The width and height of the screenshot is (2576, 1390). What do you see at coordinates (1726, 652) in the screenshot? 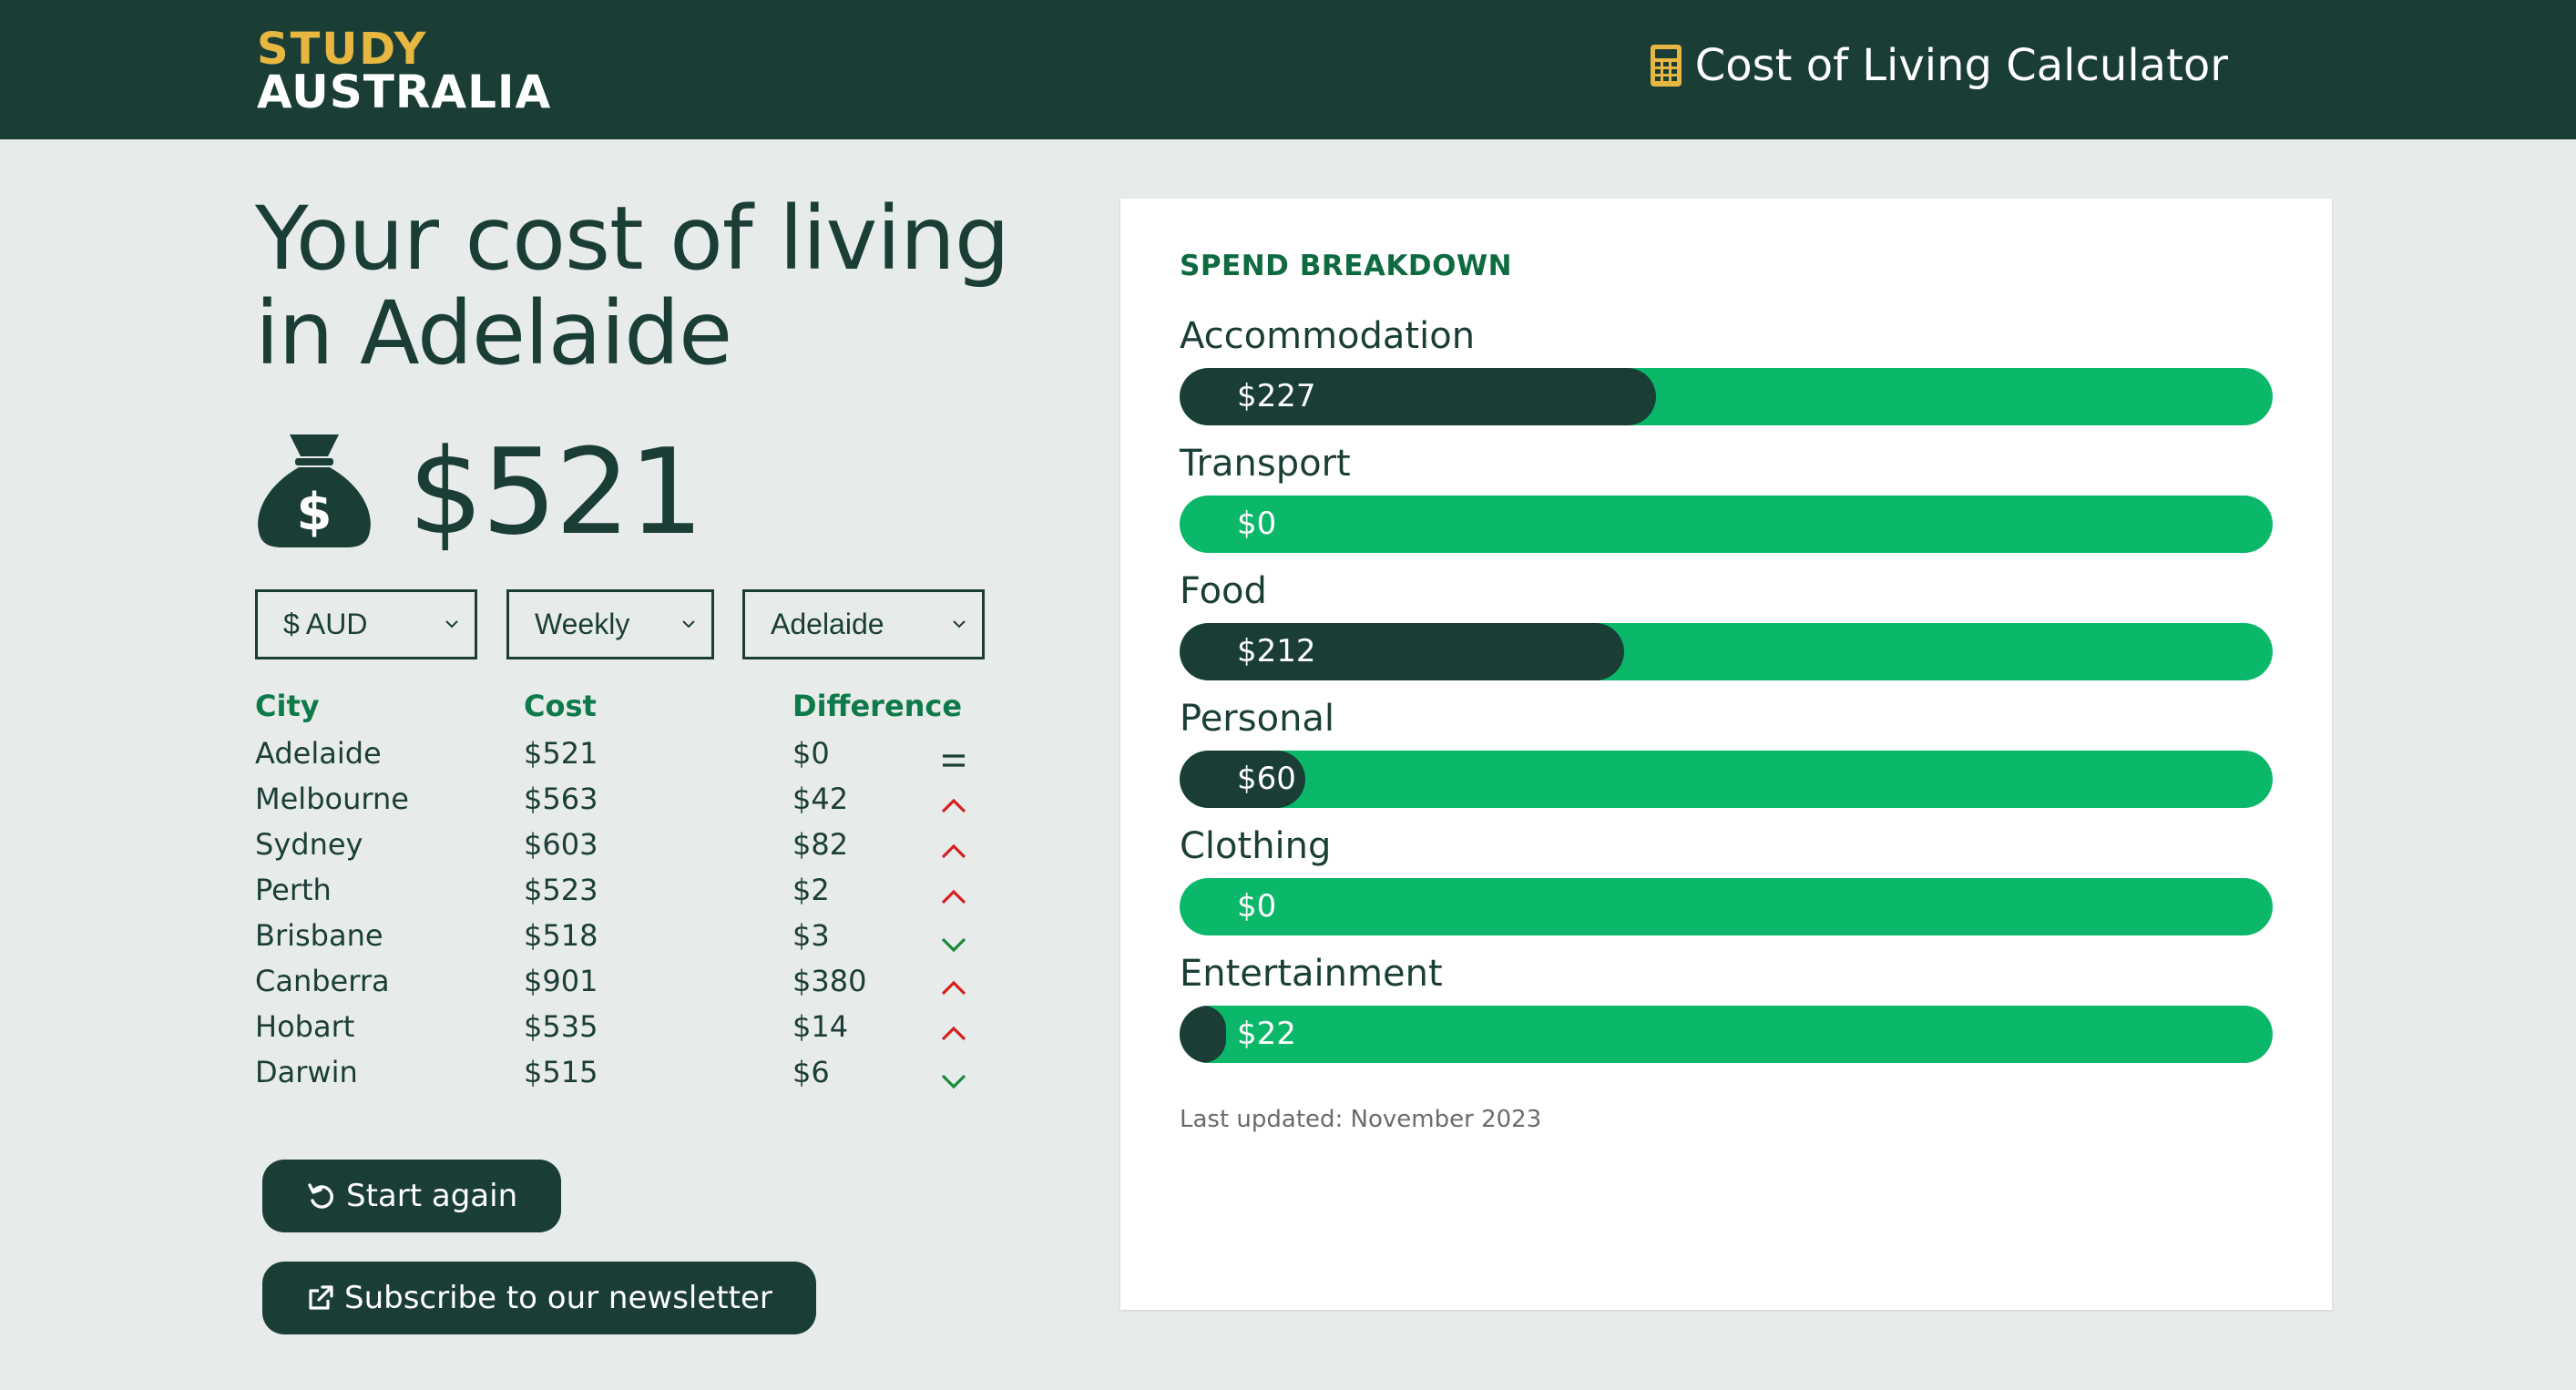
I see `category-bar: $212` at bounding box center [1726, 652].